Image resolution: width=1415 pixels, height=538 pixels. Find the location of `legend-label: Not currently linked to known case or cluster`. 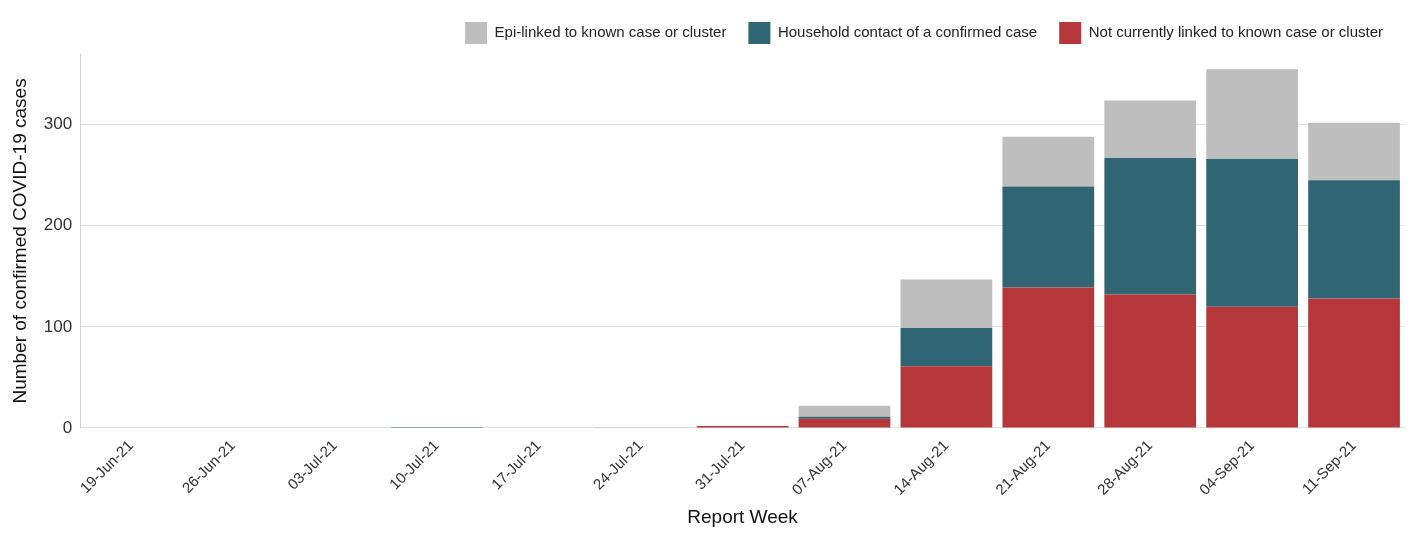

legend-label: Not currently linked to known case or cluster is located at coordinates (1235, 32).